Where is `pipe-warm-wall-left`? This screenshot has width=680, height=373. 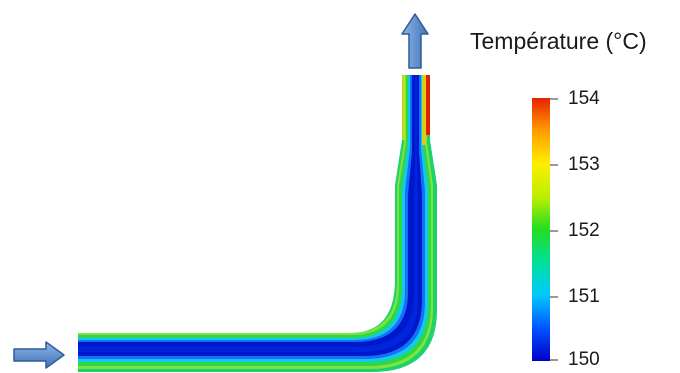 pipe-warm-wall-left is located at coordinates (403, 107).